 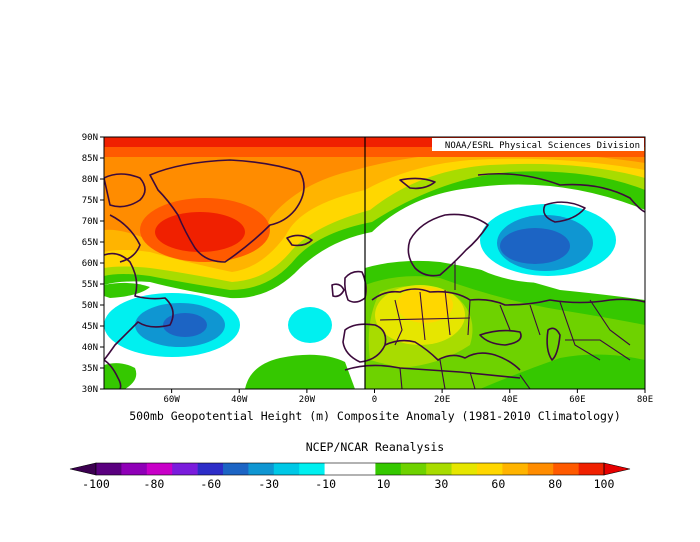 What do you see at coordinates (90, 285) in the screenshot?
I see `lat-label: 55N` at bounding box center [90, 285].